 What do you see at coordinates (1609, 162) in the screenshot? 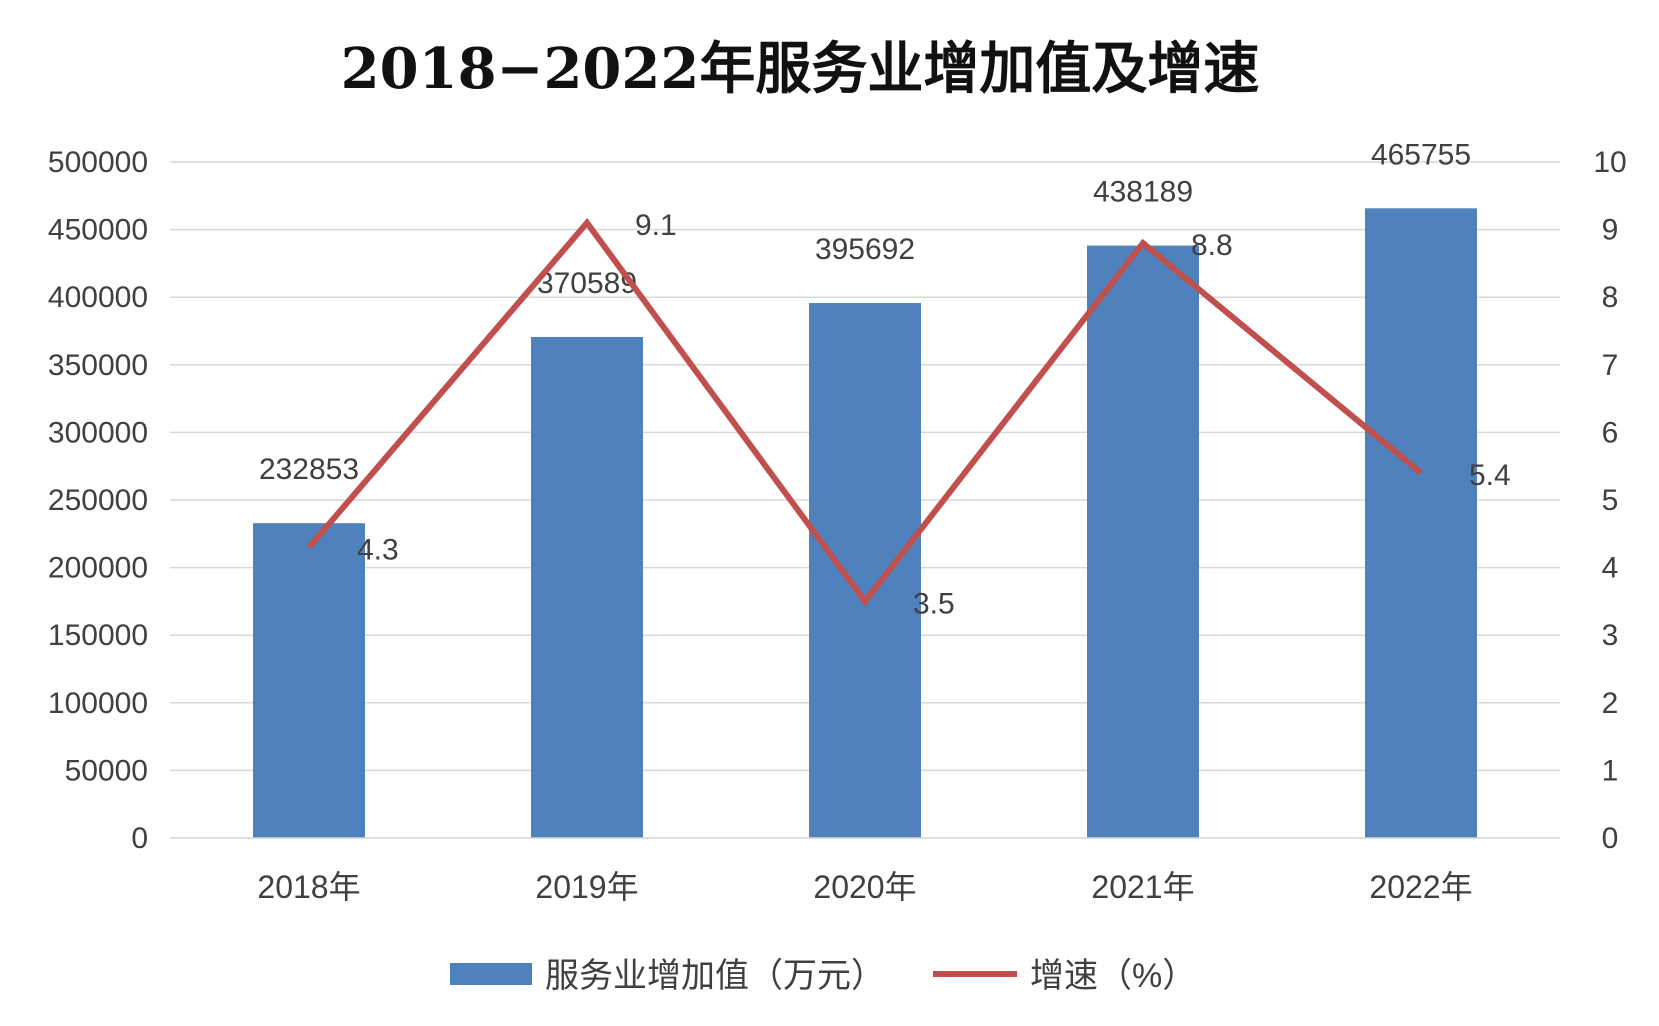
I see `right-y-tick-label: 10` at bounding box center [1609, 162].